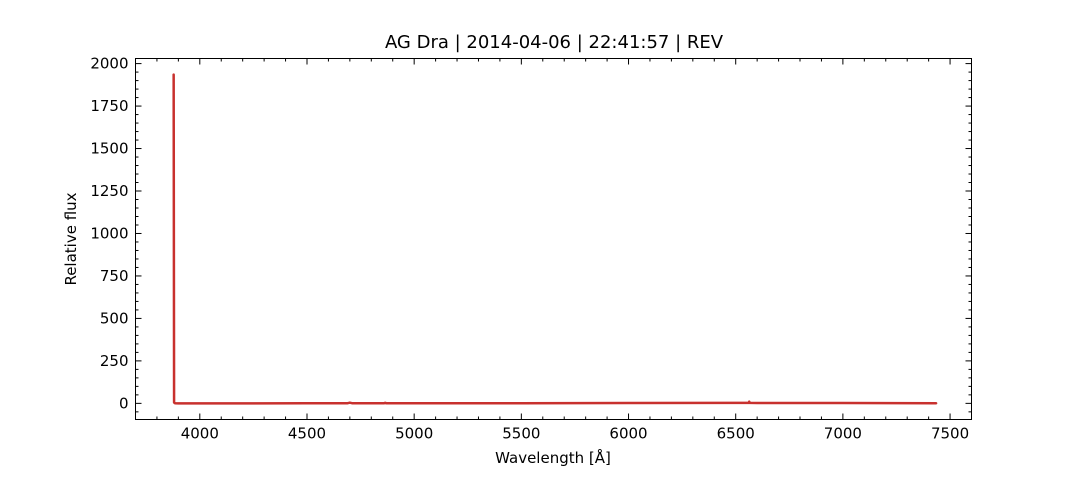 This screenshot has height=480, width=1080. What do you see at coordinates (114, 276) in the screenshot?
I see `y-tick-label: 750` at bounding box center [114, 276].